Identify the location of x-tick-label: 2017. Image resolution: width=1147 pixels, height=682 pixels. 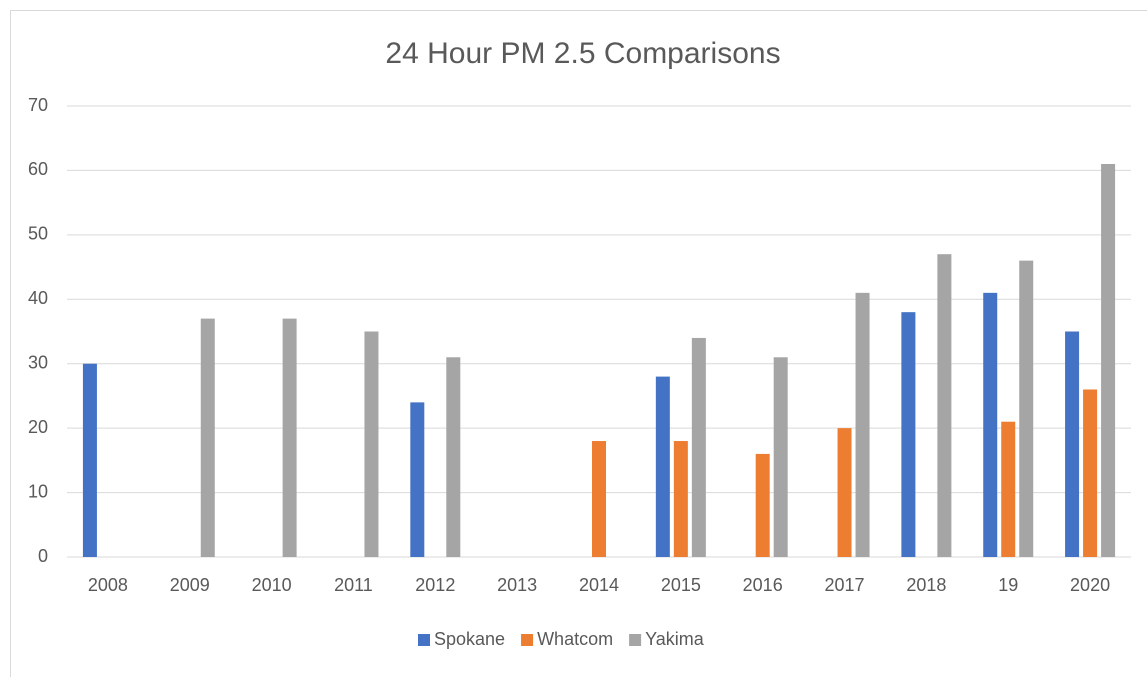
(845, 585).